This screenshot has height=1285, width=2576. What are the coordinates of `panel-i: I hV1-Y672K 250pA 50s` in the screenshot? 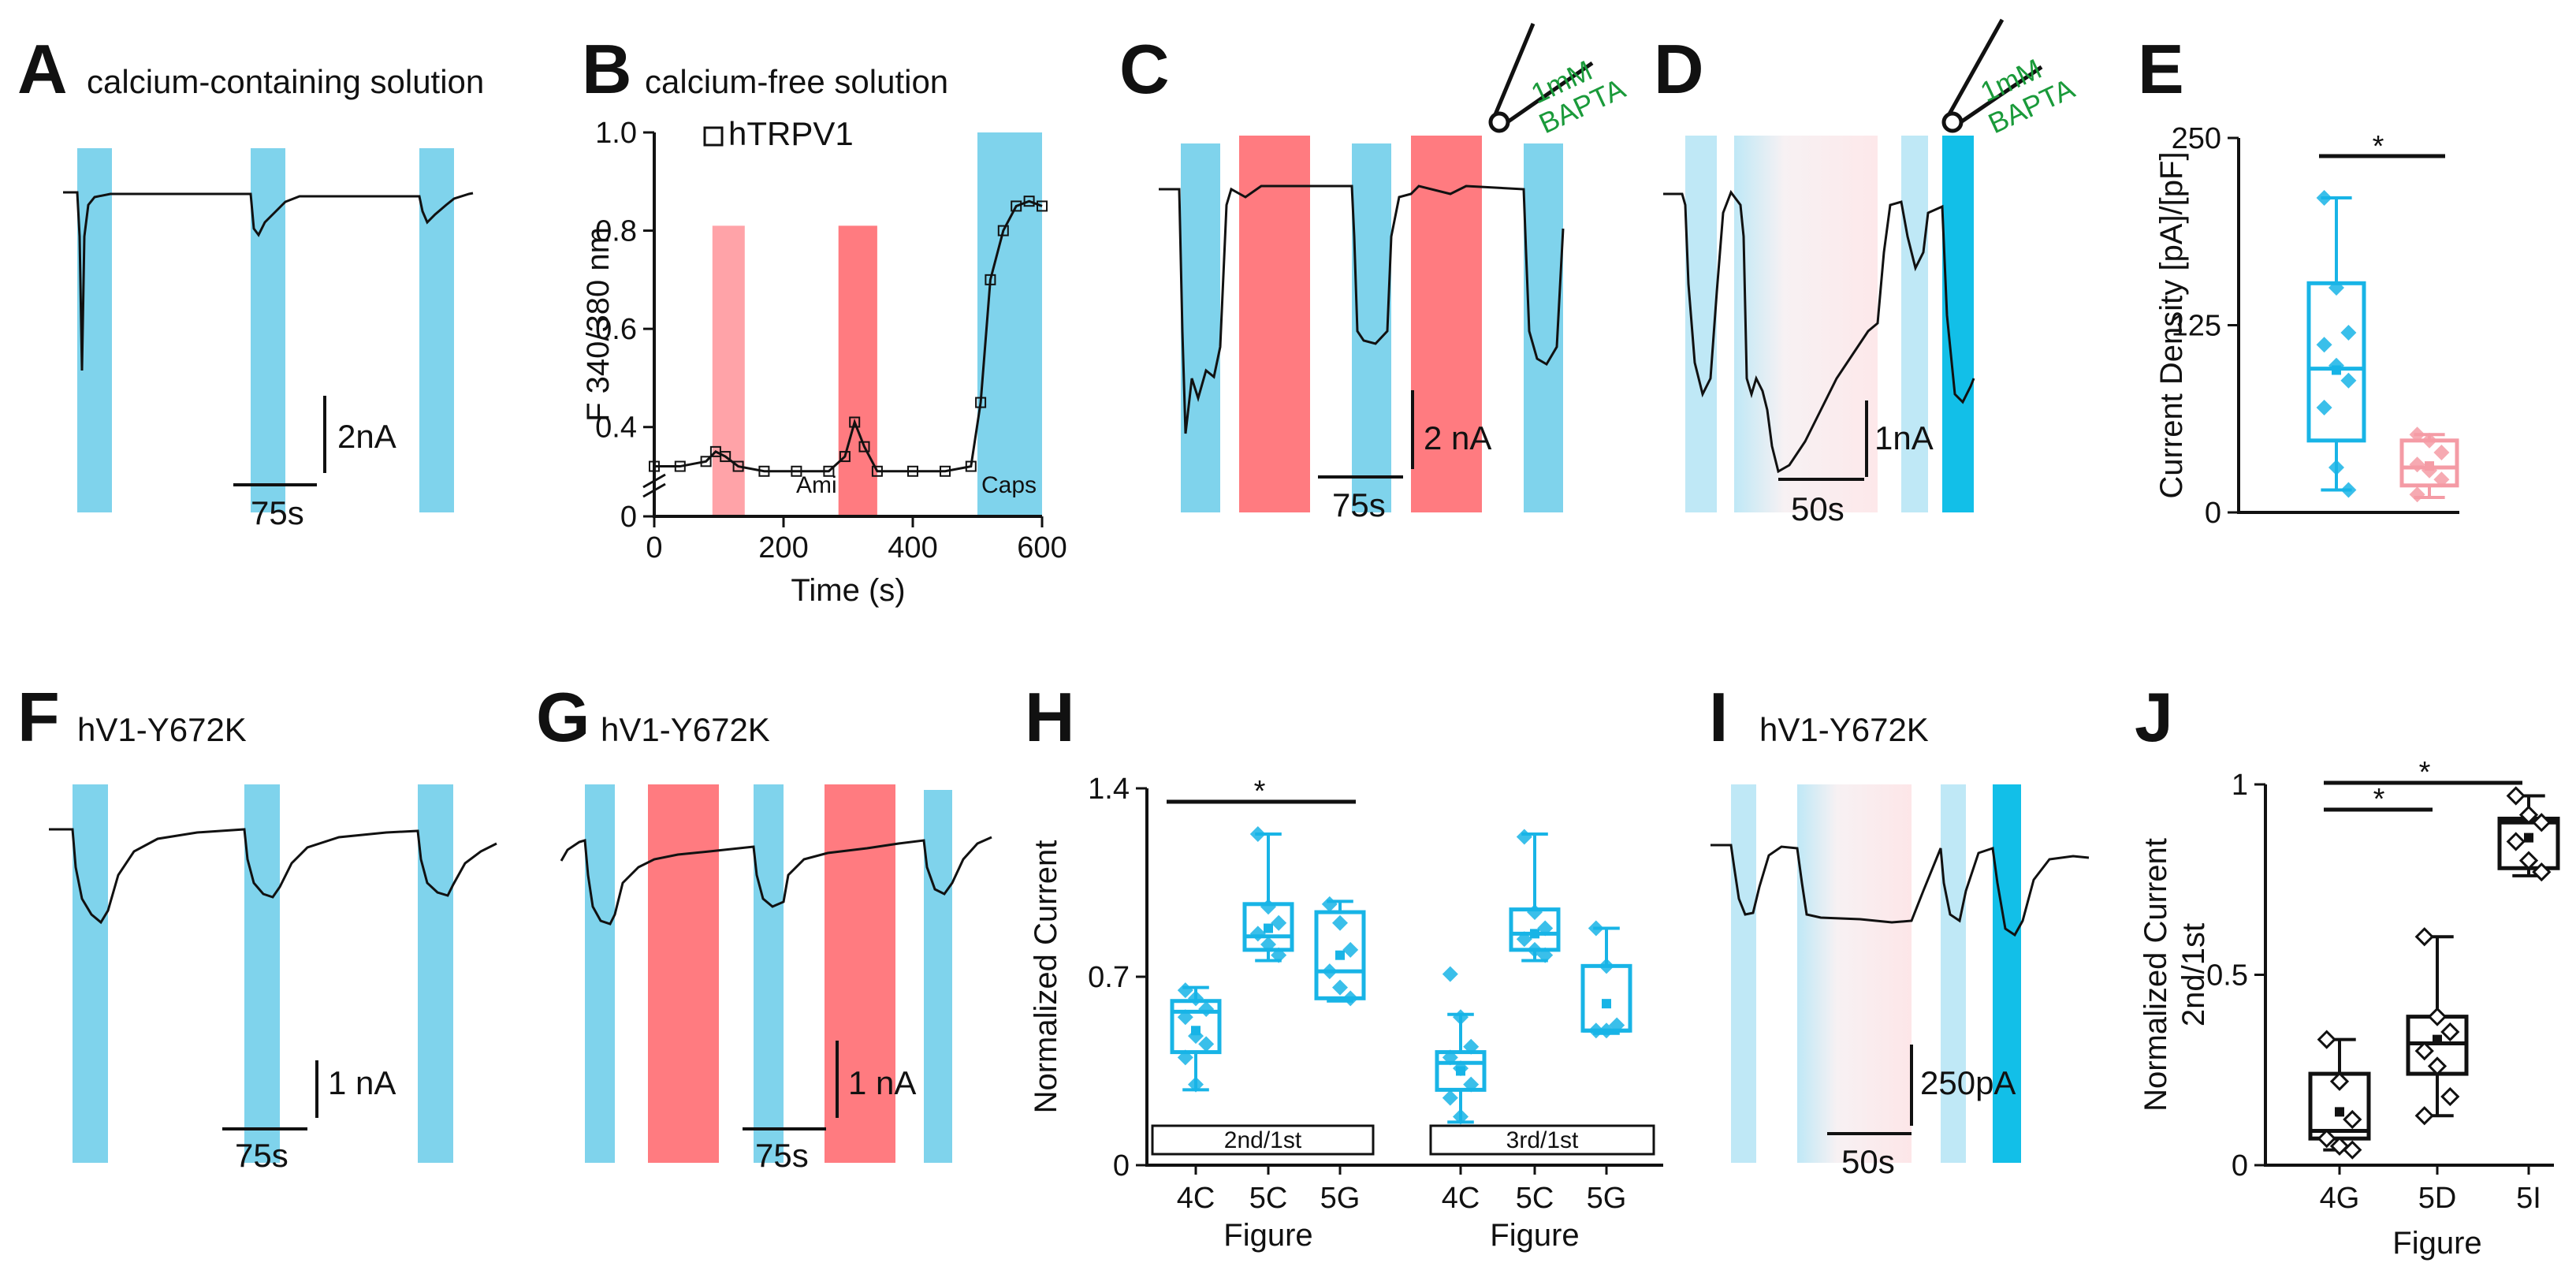 It's located at (1899, 929).